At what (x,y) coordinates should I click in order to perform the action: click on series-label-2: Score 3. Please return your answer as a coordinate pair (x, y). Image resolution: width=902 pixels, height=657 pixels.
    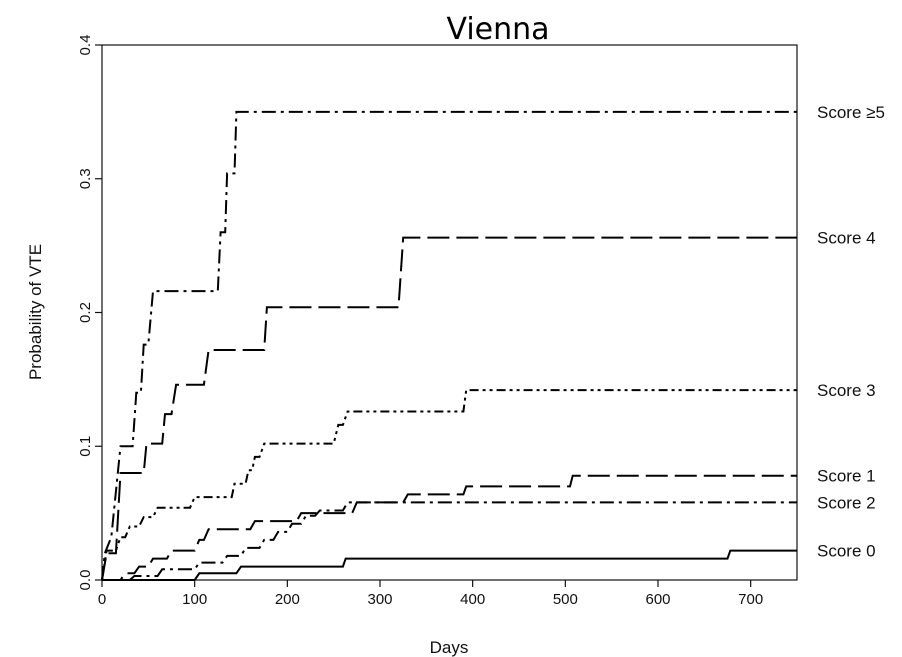
    Looking at the image, I should click on (846, 390).